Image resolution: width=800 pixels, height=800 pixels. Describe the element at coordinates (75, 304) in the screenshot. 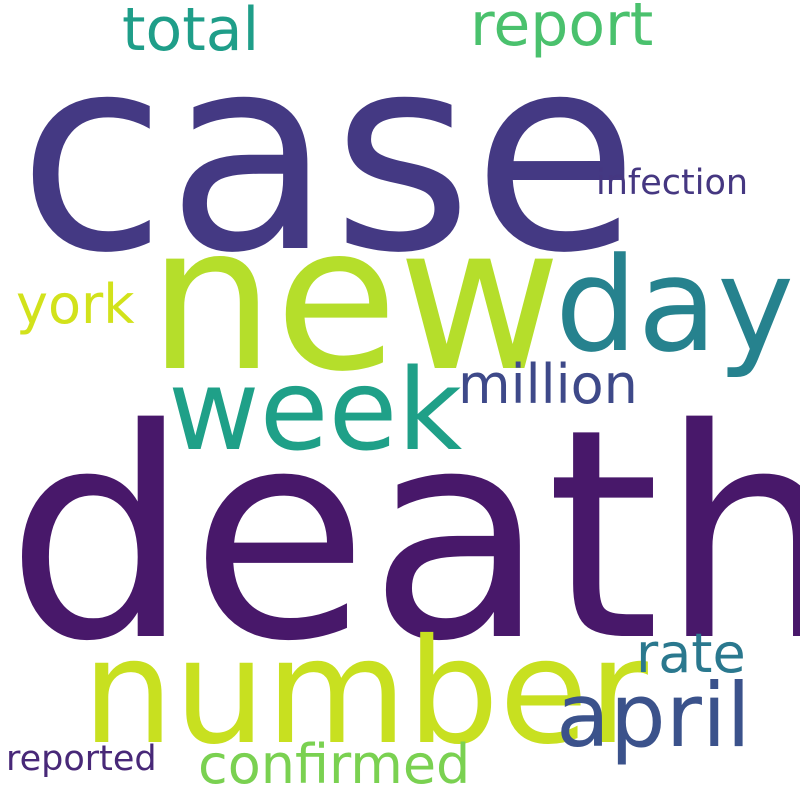

I see `word-york: york` at that location.